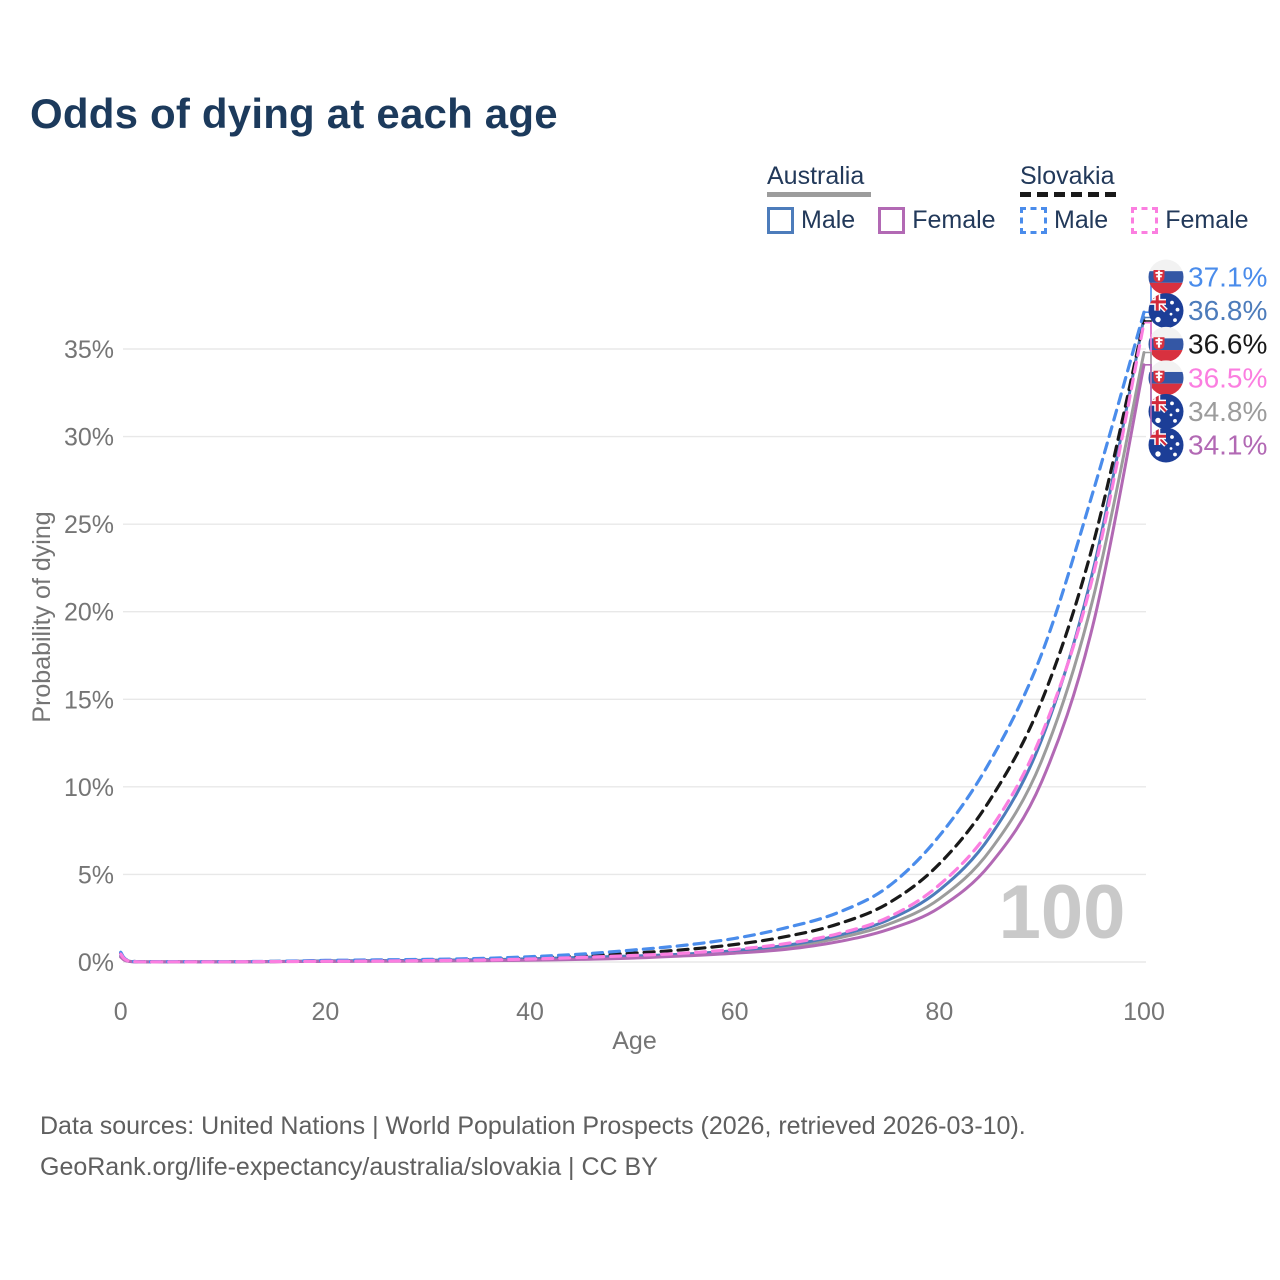  Describe the element at coordinates (89, 700) in the screenshot. I see `y-tick-label: 15%` at that location.